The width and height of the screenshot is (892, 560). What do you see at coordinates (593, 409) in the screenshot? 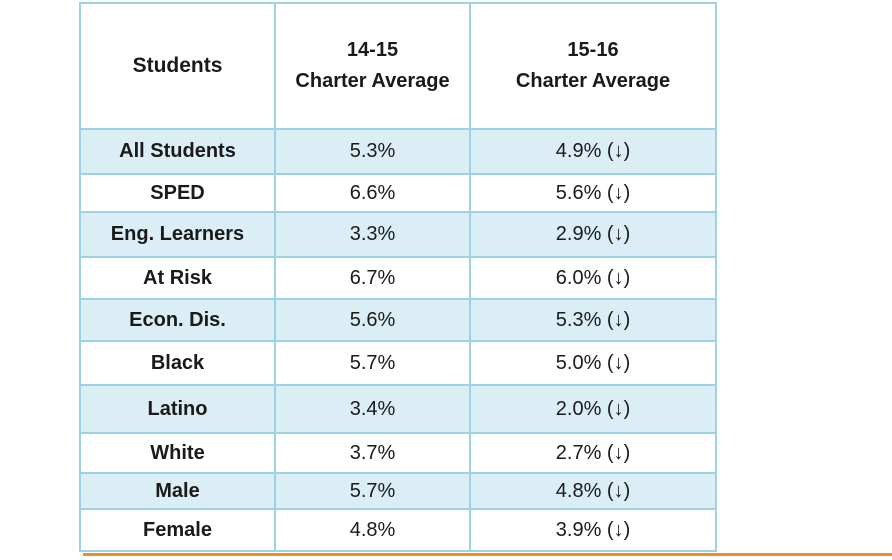
I see `value-15-16: 2.0% (↓)` at bounding box center [593, 409].